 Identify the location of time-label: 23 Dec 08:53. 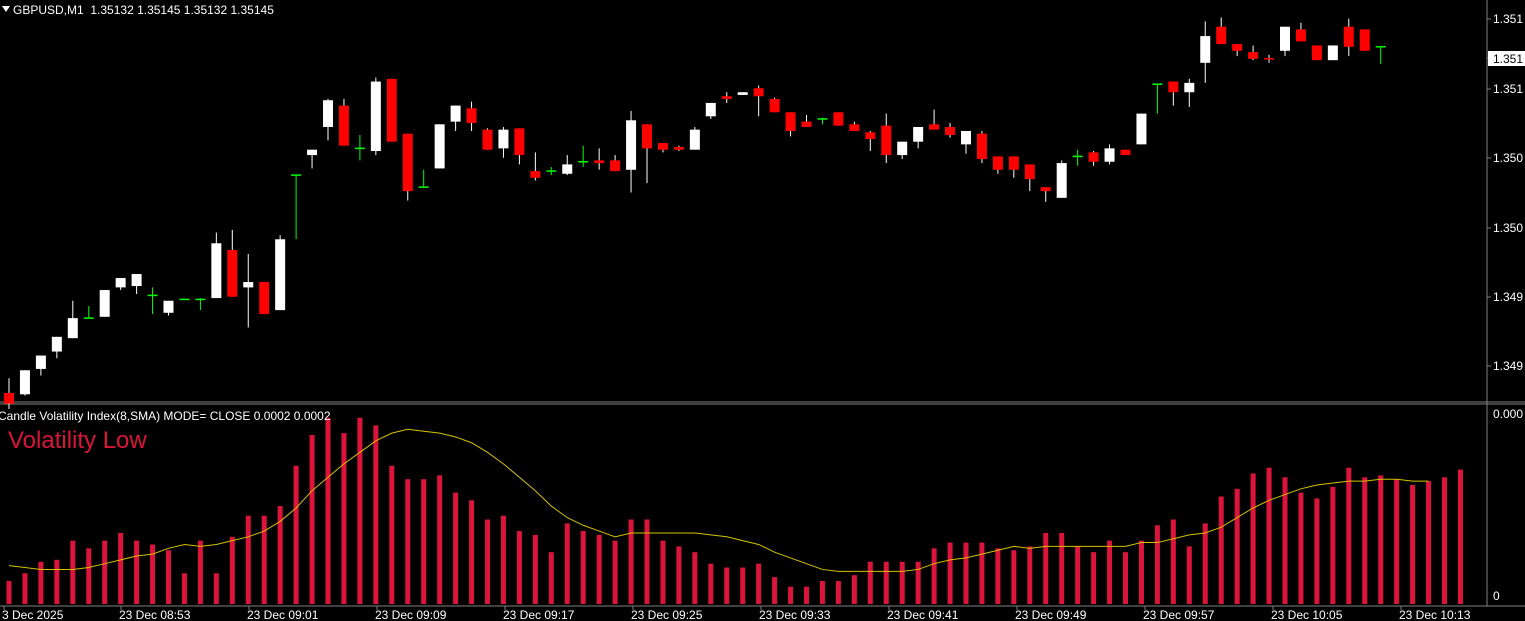
(155, 614).